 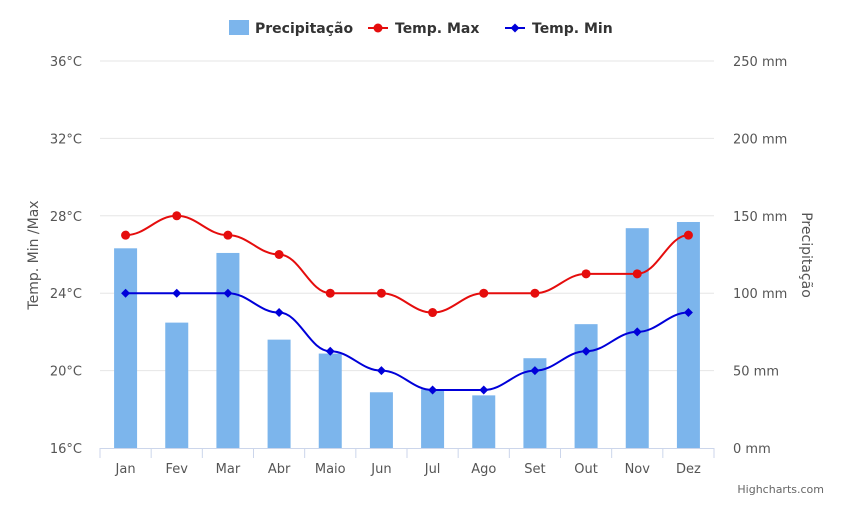 What do you see at coordinates (378, 28) in the screenshot?
I see `legend-marker-temp-max` at bounding box center [378, 28].